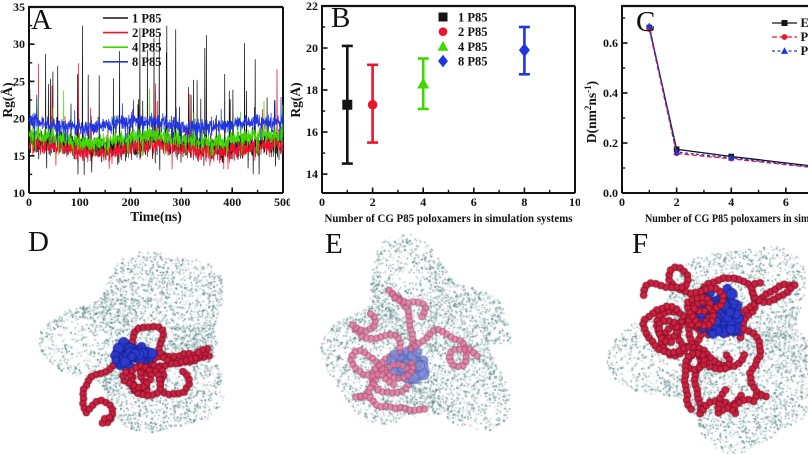 This screenshot has height=455, width=808. I want to click on svg-text: 300, so click(181, 202).